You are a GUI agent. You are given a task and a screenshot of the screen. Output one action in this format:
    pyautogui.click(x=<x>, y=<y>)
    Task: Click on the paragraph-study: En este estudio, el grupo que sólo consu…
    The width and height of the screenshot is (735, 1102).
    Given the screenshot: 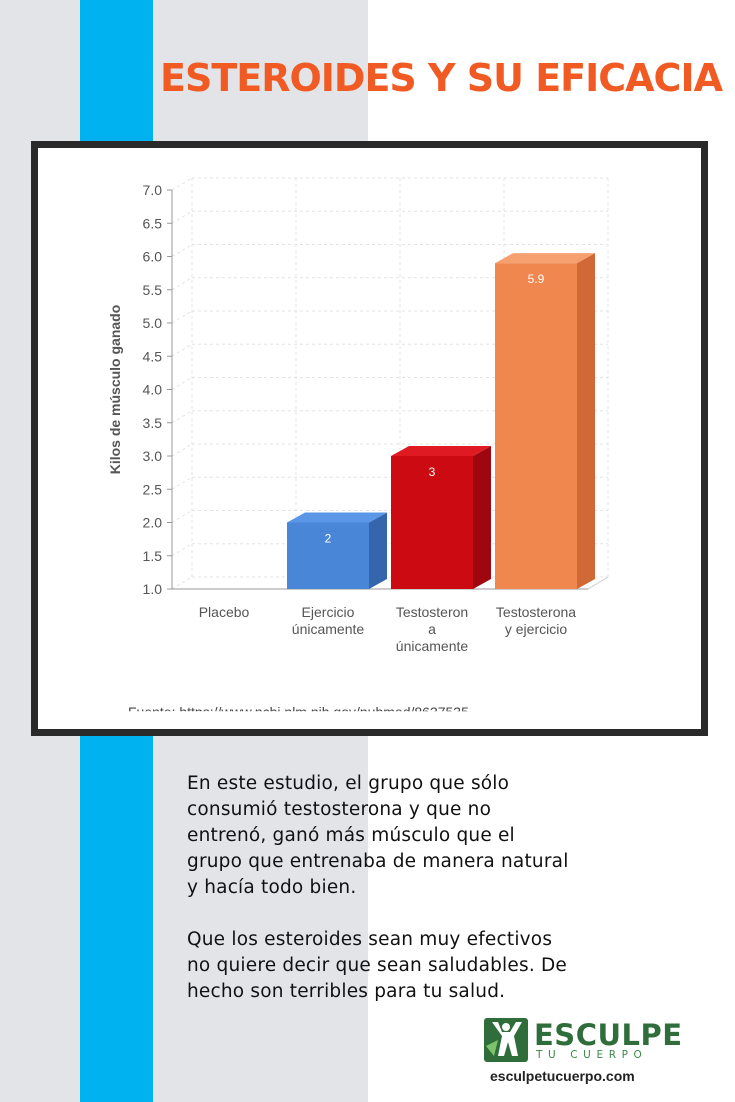 What is the action you would take?
    pyautogui.click(x=378, y=835)
    